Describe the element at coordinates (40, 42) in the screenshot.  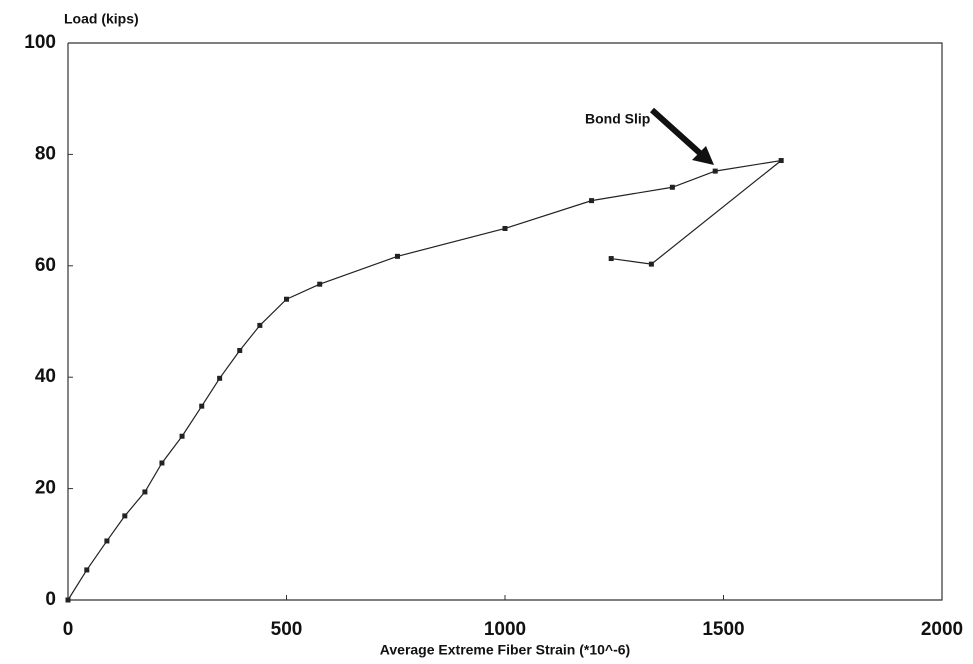
I see `y-tick-label: 100` at that location.